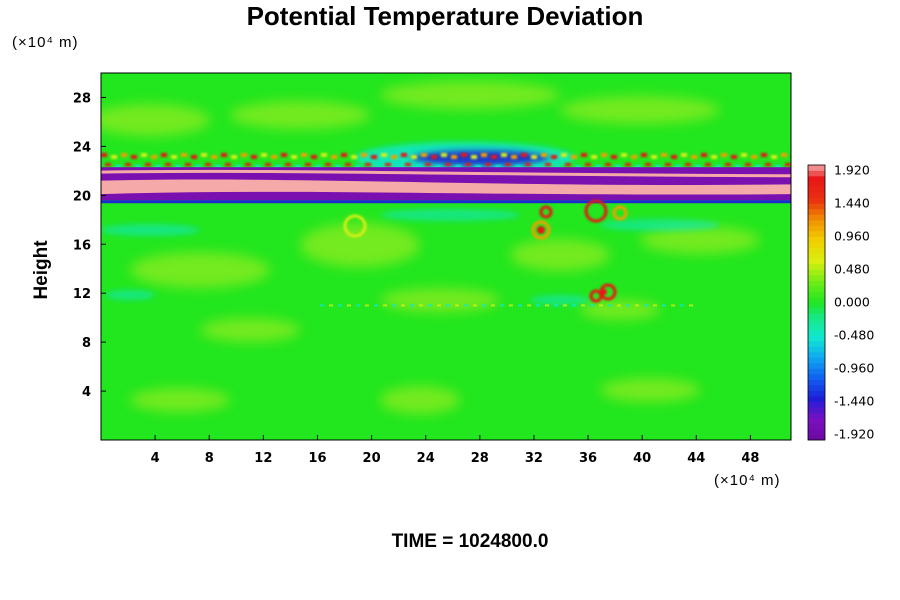 The image size is (900, 600). What do you see at coordinates (750, 458) in the screenshot?
I see `x-tick-label: 48` at bounding box center [750, 458].